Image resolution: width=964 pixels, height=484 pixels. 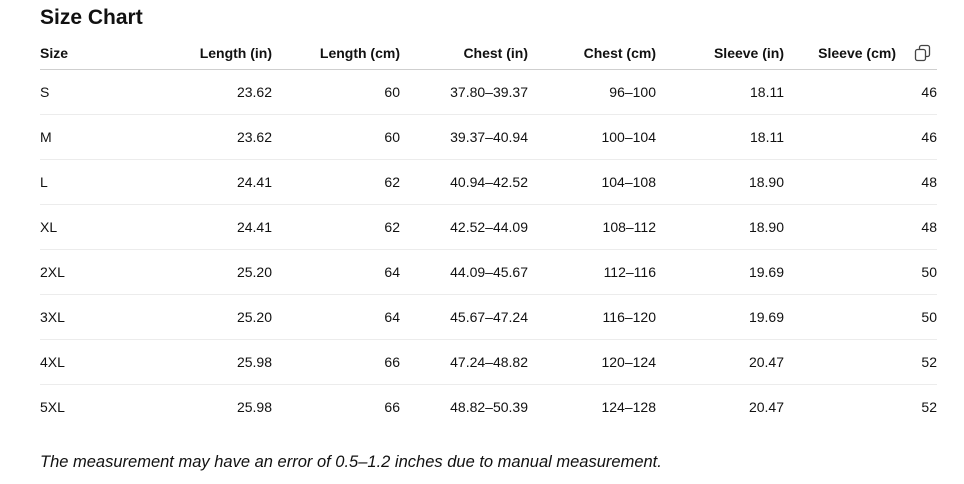 I want to click on table-row: 3XL 25.20 64 45.67–47.24 116–120 19.69 50, so click(x=488, y=317).